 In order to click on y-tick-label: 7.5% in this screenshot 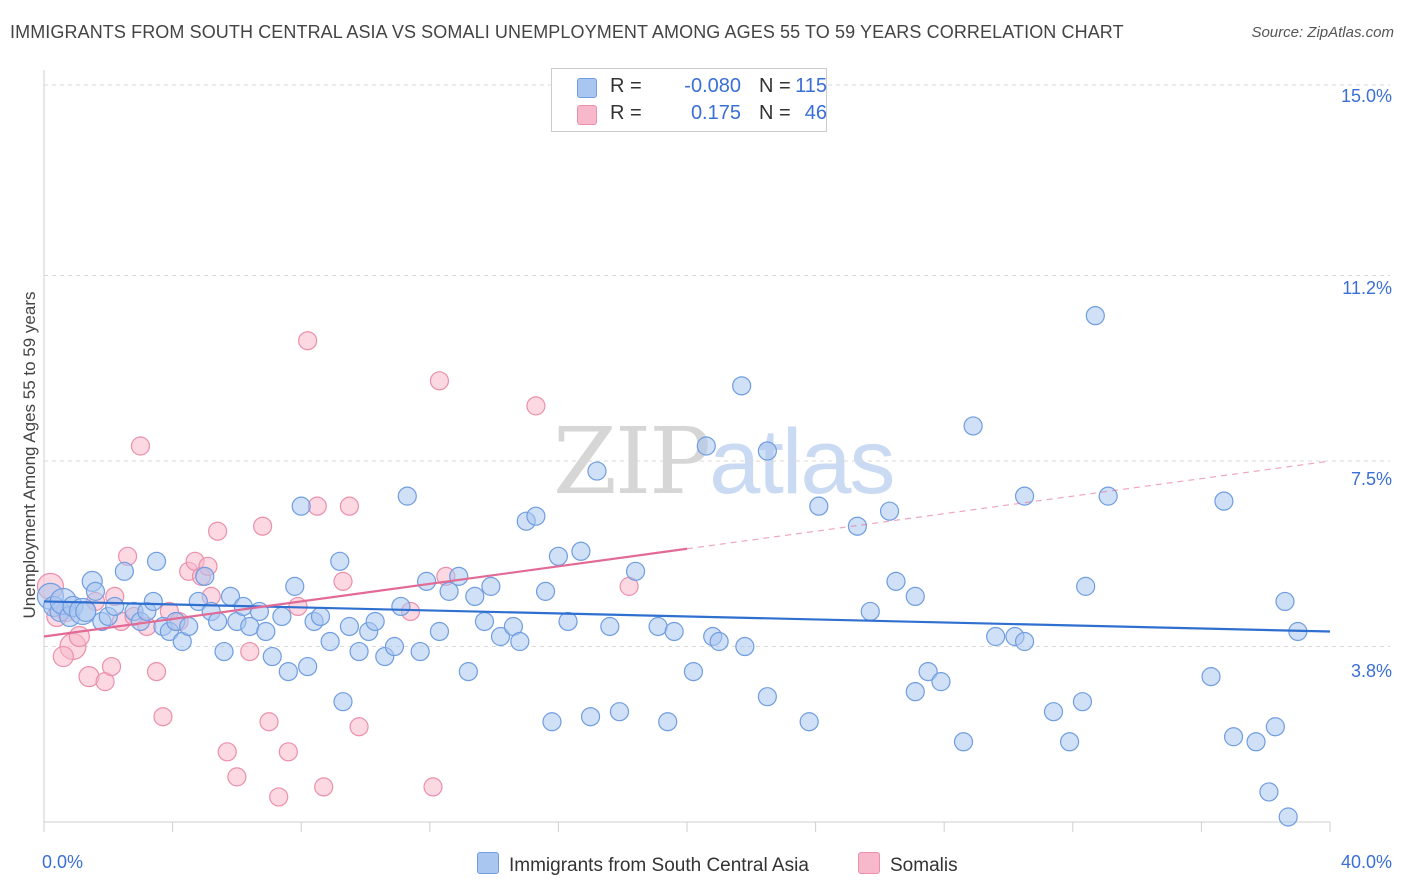, I will do `click(1371, 479)`.